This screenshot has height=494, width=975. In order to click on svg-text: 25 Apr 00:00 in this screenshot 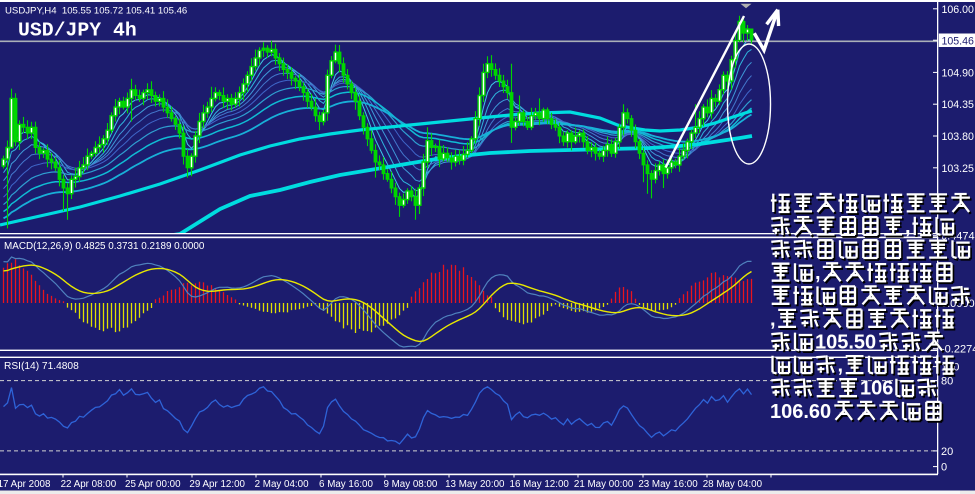, I will do `click(153, 484)`.